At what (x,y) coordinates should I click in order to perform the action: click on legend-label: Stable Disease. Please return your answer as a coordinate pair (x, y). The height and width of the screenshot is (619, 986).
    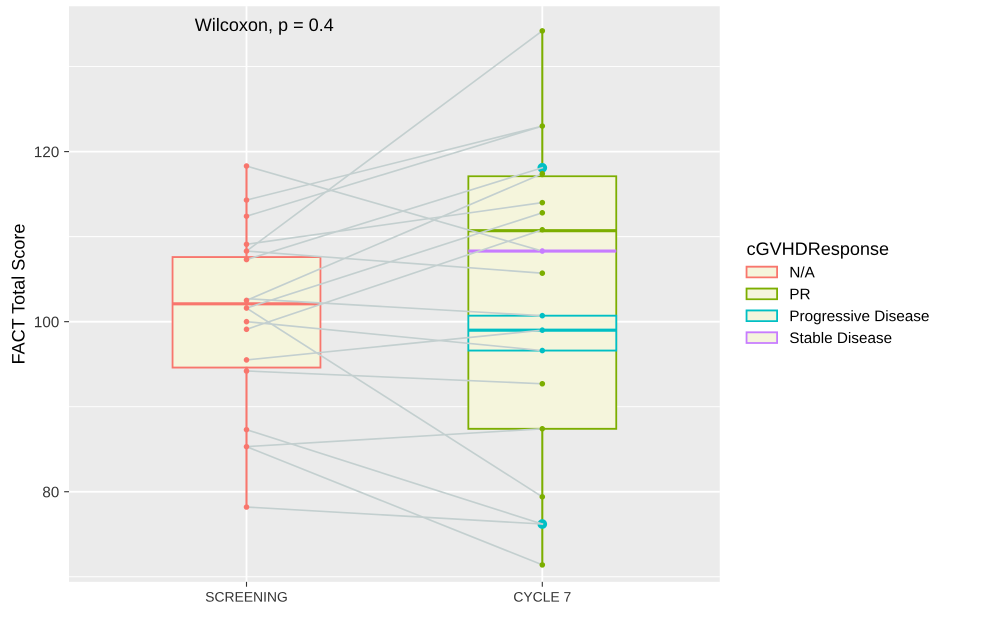
    Looking at the image, I should click on (841, 338).